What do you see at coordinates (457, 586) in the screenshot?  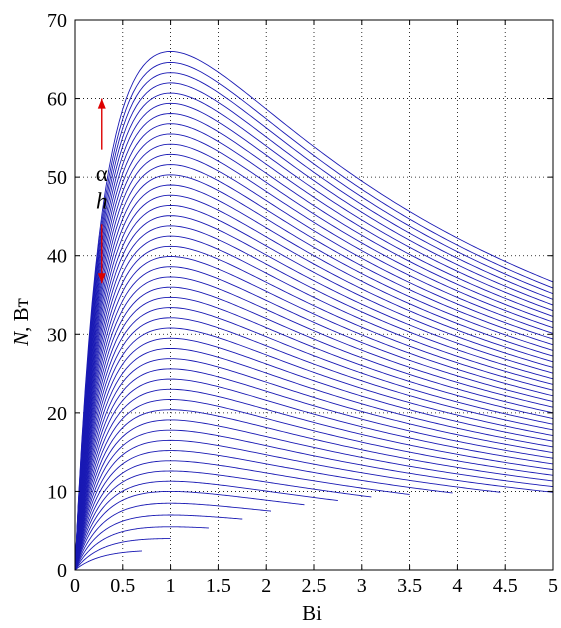 I see `x-tick-label: 4` at bounding box center [457, 586].